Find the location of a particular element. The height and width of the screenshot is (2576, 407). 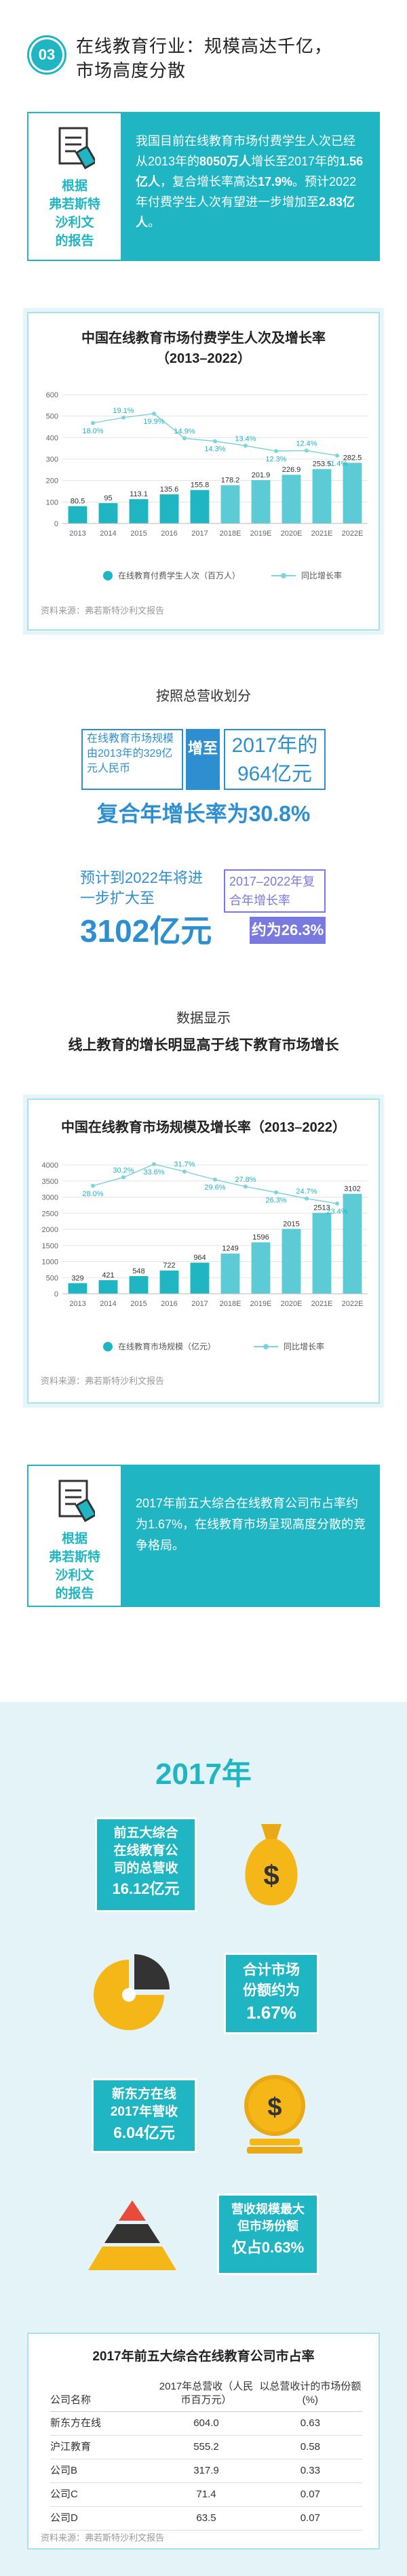

y-tick-label: 300 is located at coordinates (52, 460).